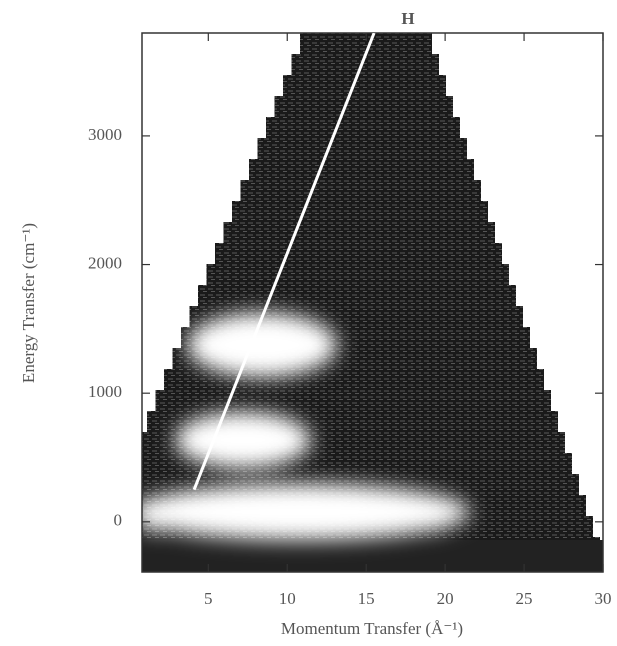 This screenshot has width=617, height=646. I want to click on x-tick-label: 10, so click(287, 598).